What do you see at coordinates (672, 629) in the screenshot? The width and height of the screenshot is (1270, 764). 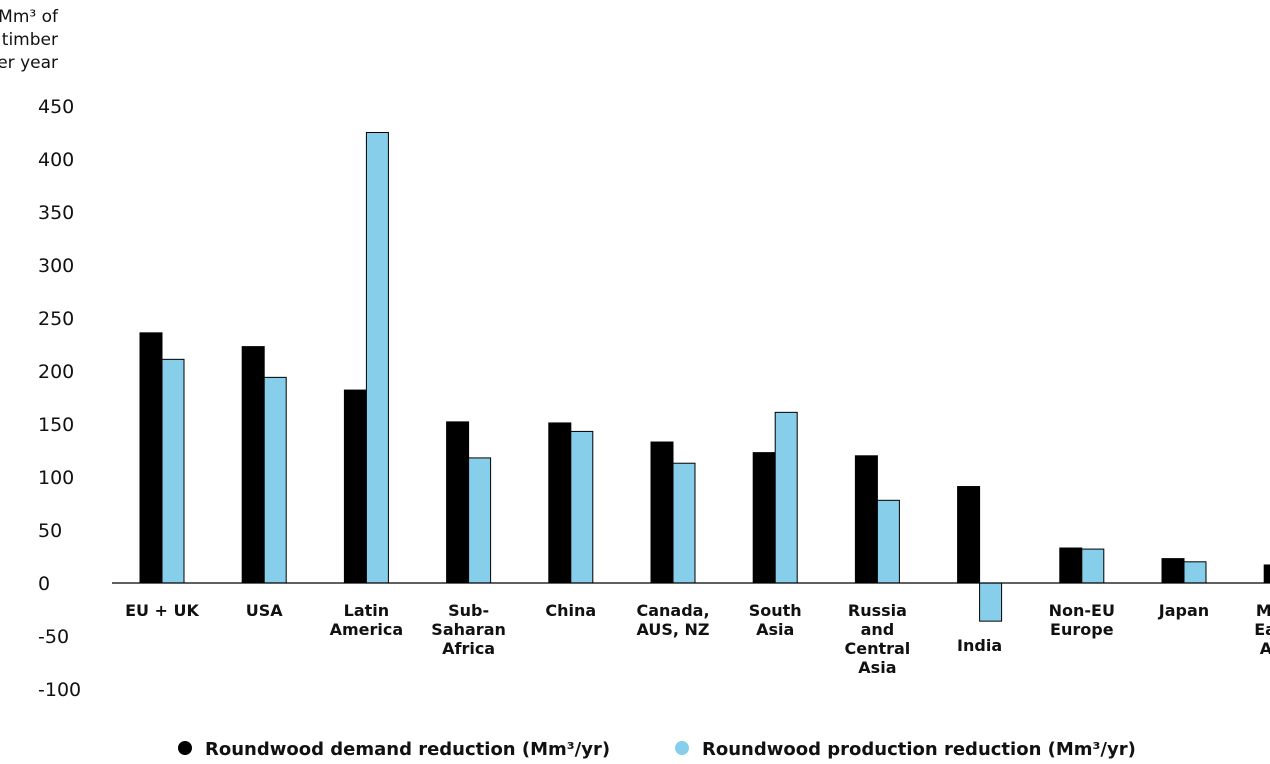 I see `category-label: AUS, NZ` at bounding box center [672, 629].